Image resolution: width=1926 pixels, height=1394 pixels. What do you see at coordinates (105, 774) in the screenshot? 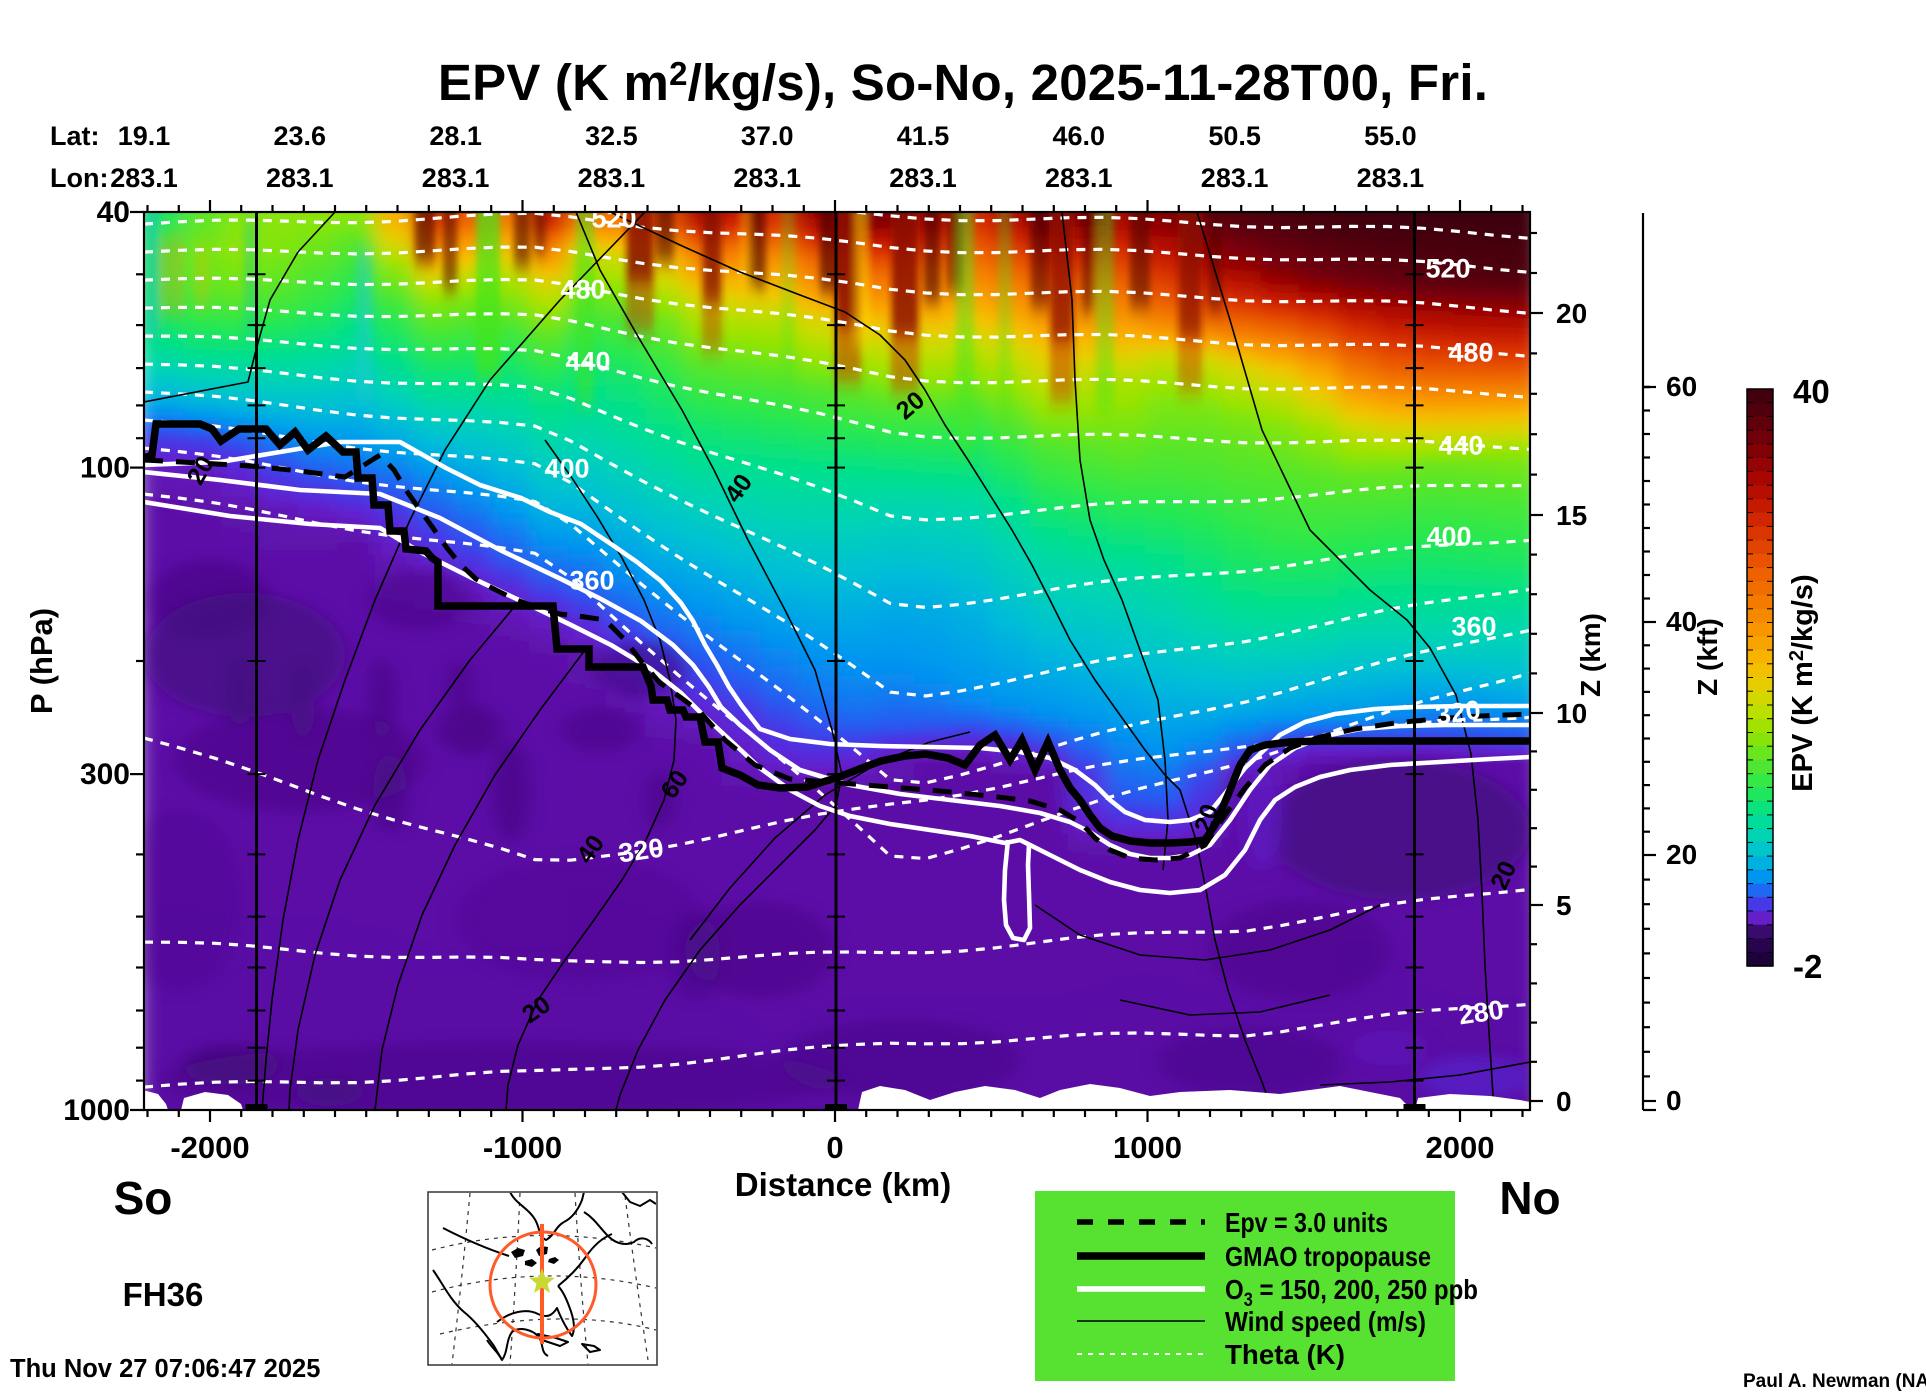
I see `svg-text: 300` at bounding box center [105, 774].